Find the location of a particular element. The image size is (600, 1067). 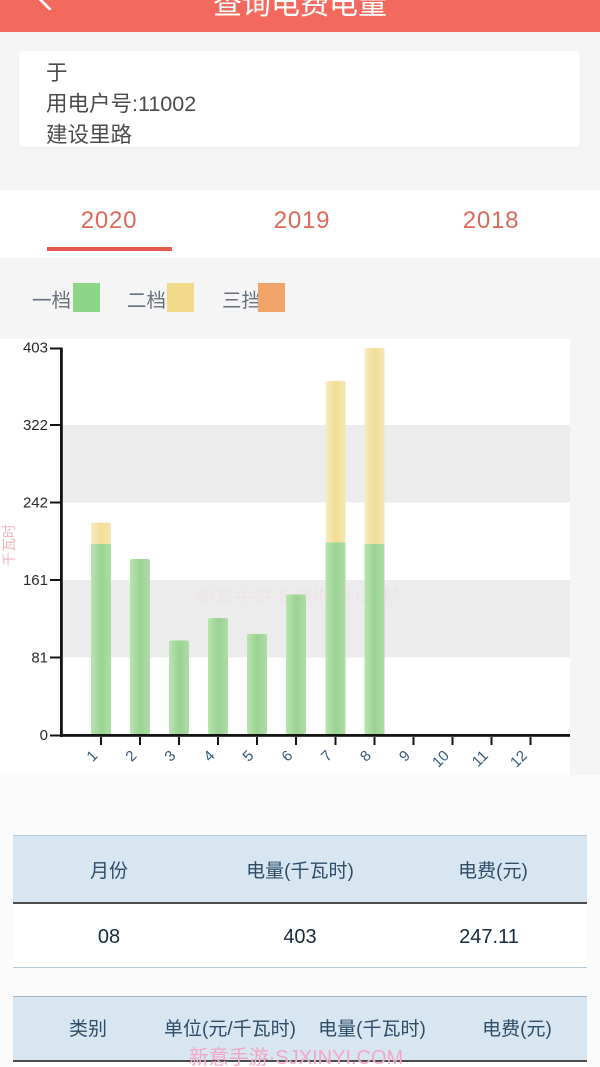

svg-text: 242 is located at coordinates (35, 503).